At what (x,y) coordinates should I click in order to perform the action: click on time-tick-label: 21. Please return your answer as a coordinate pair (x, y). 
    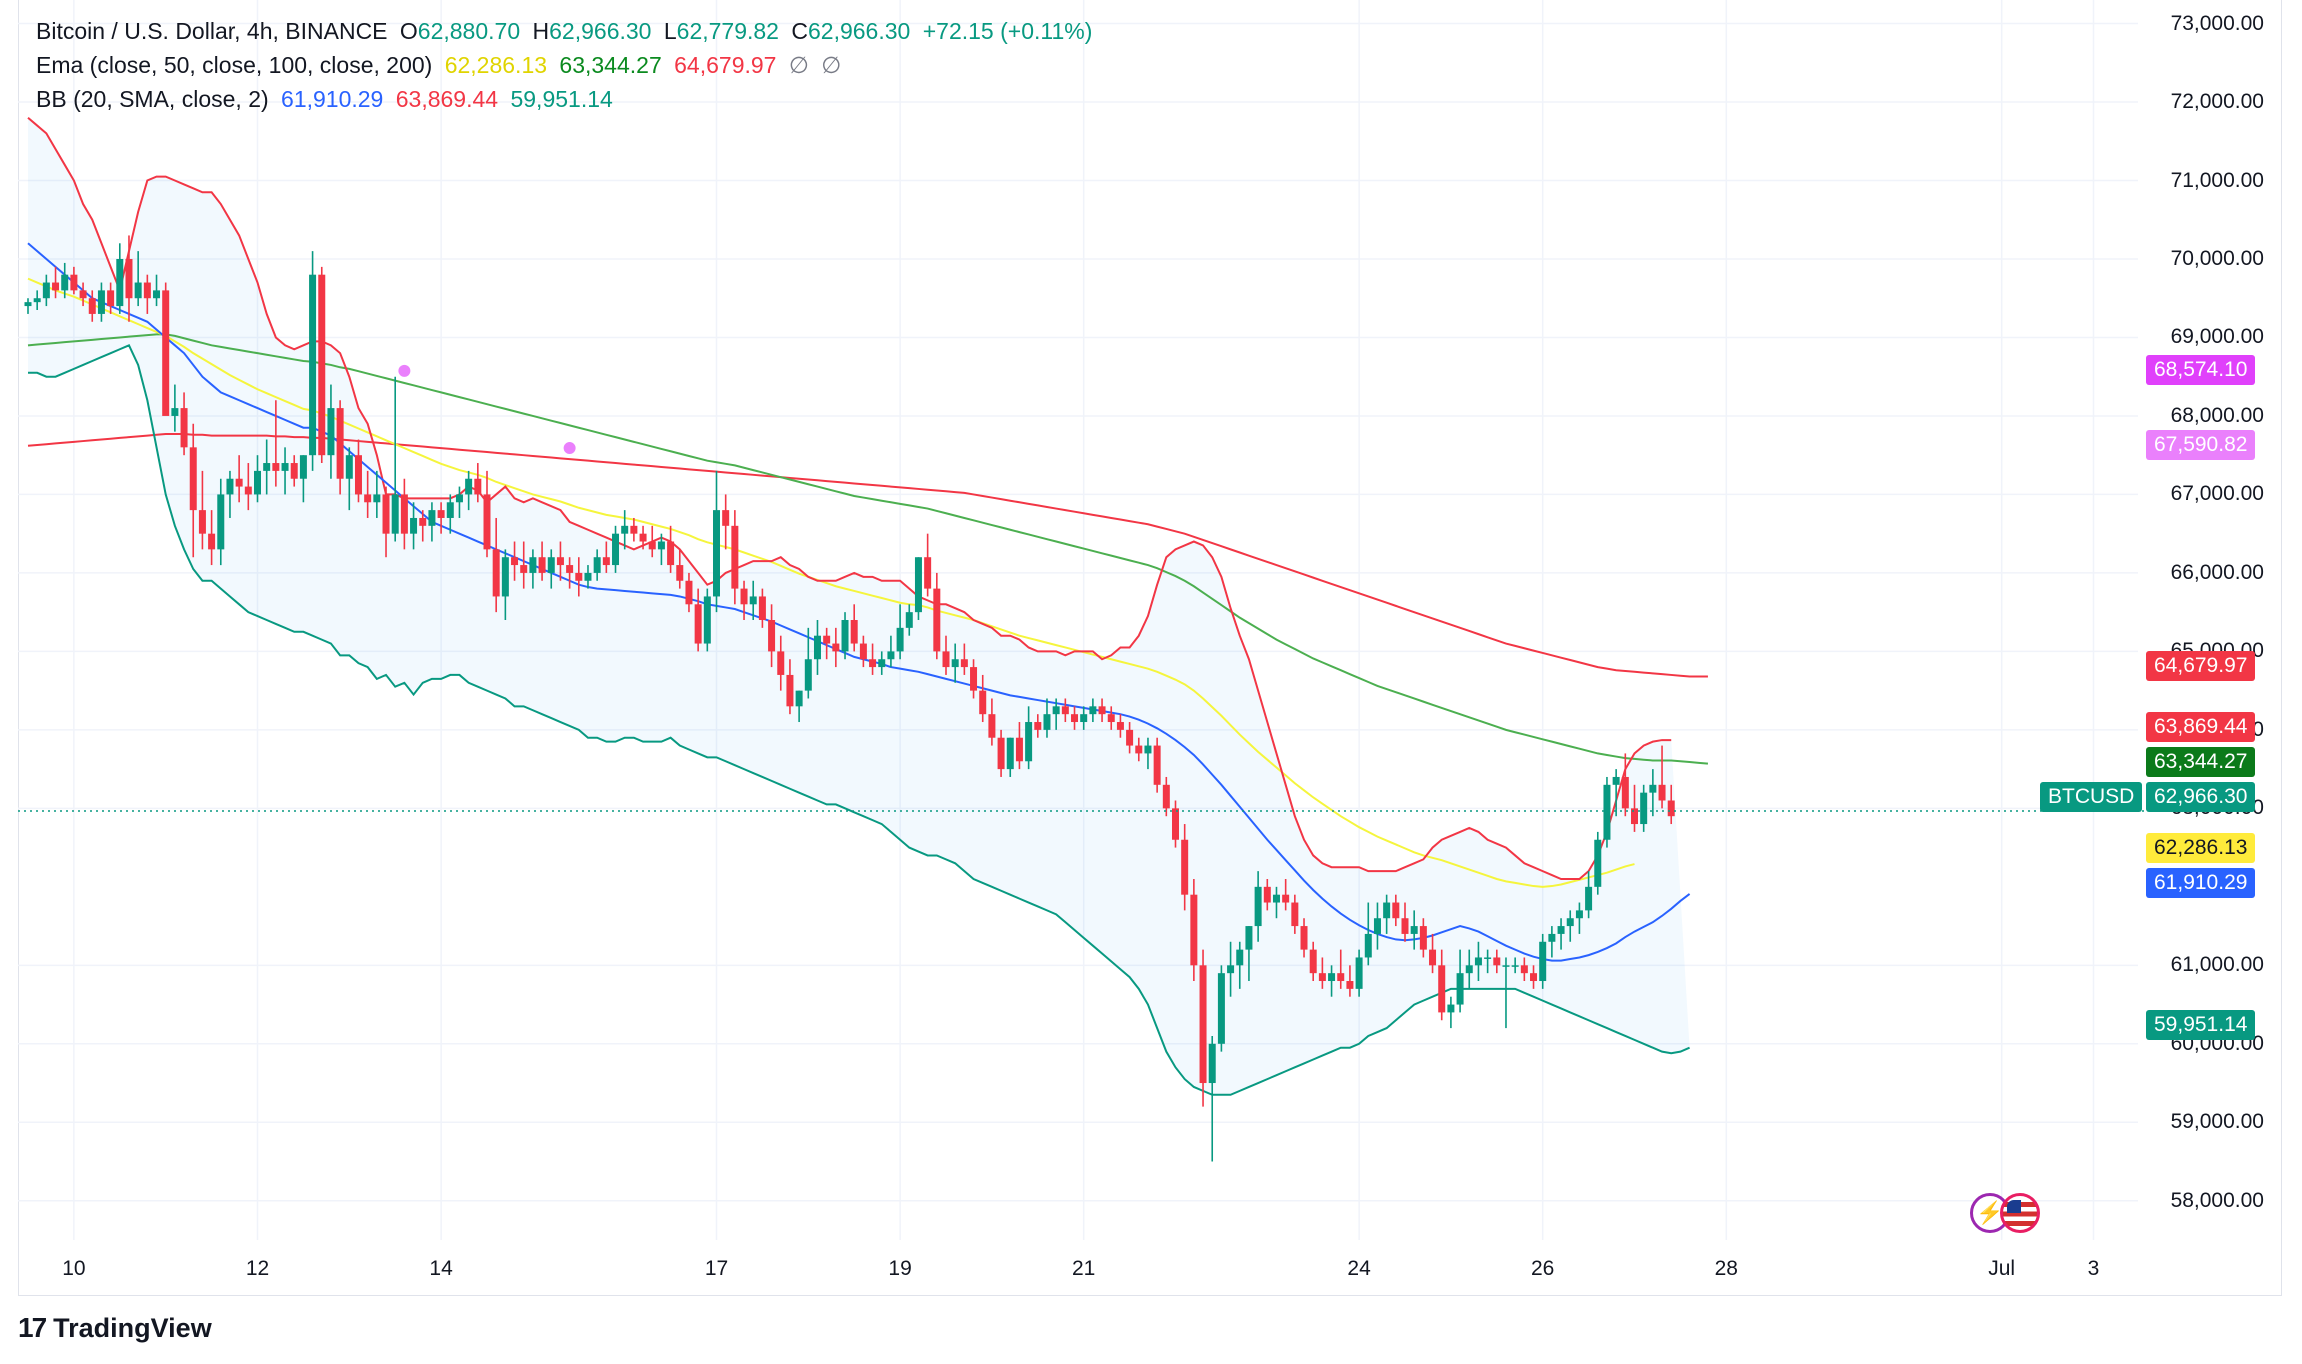
    Looking at the image, I should click on (1084, 1268).